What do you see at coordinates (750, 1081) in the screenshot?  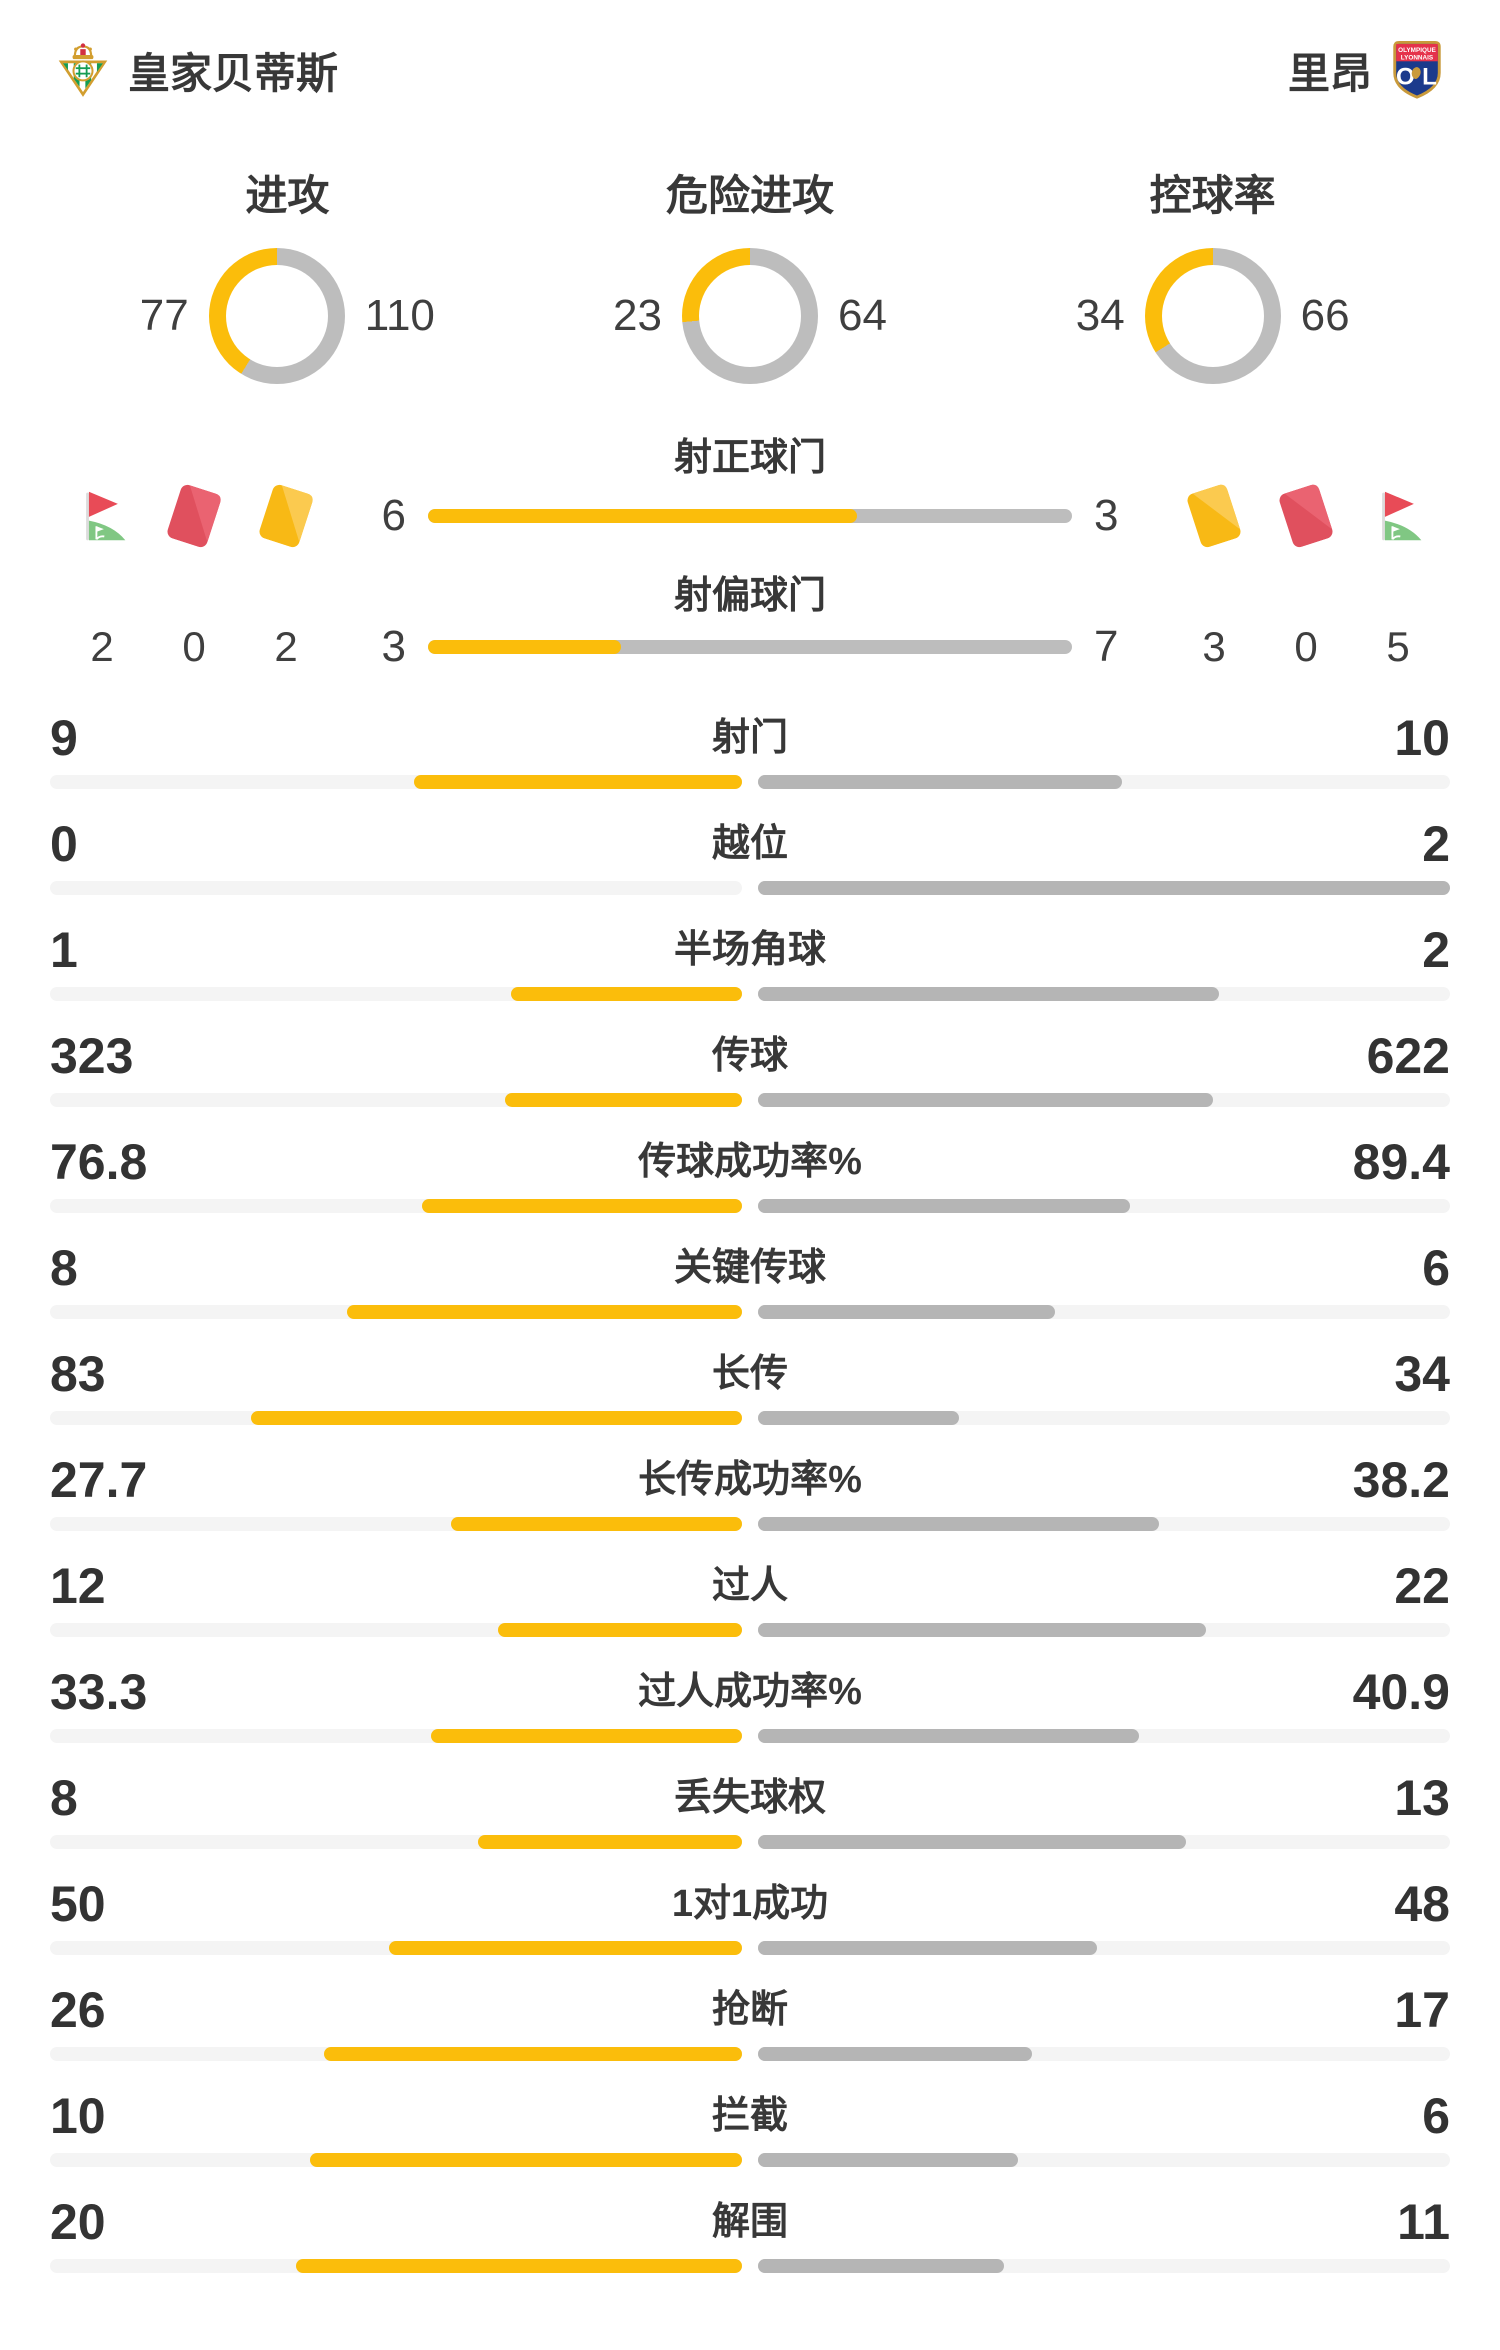 I see `stat-row-3: 323 传球 622` at bounding box center [750, 1081].